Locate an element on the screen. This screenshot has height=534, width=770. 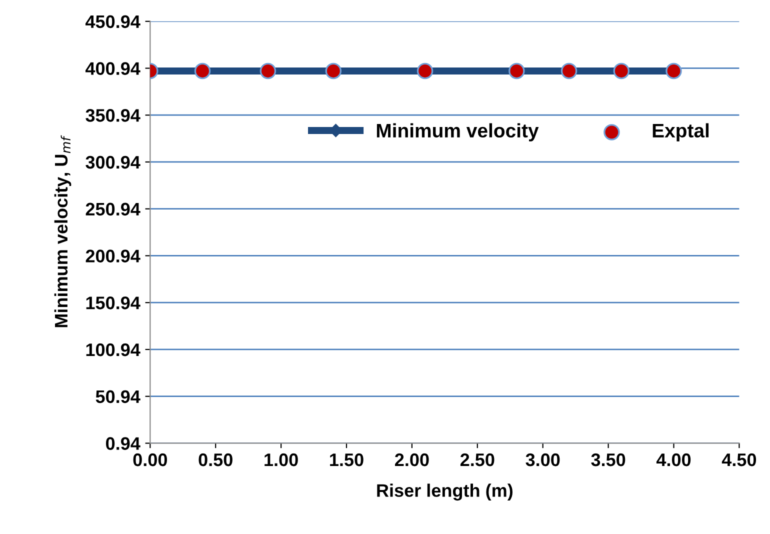
y-tick-label: 350.94 is located at coordinates (113, 115).